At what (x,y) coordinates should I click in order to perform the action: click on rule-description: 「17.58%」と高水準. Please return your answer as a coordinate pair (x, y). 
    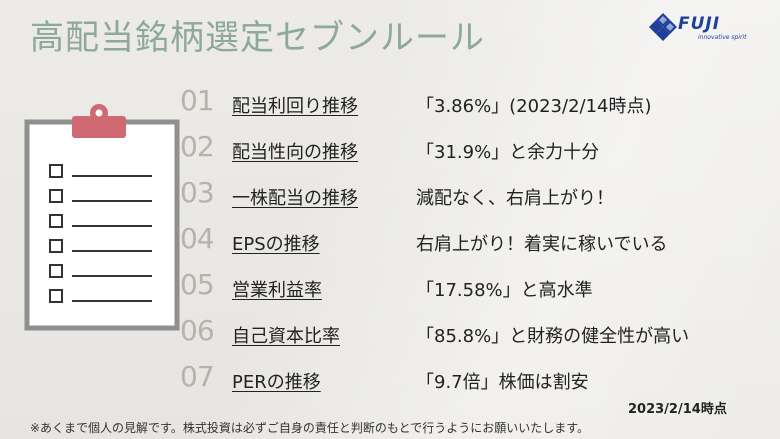
    Looking at the image, I should click on (504, 290).